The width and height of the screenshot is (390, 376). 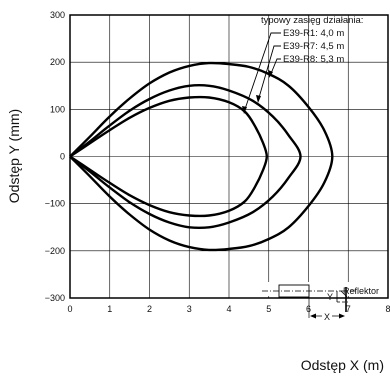 What do you see at coordinates (189, 309) in the screenshot?
I see `x-tick-label-3: 3` at bounding box center [189, 309].